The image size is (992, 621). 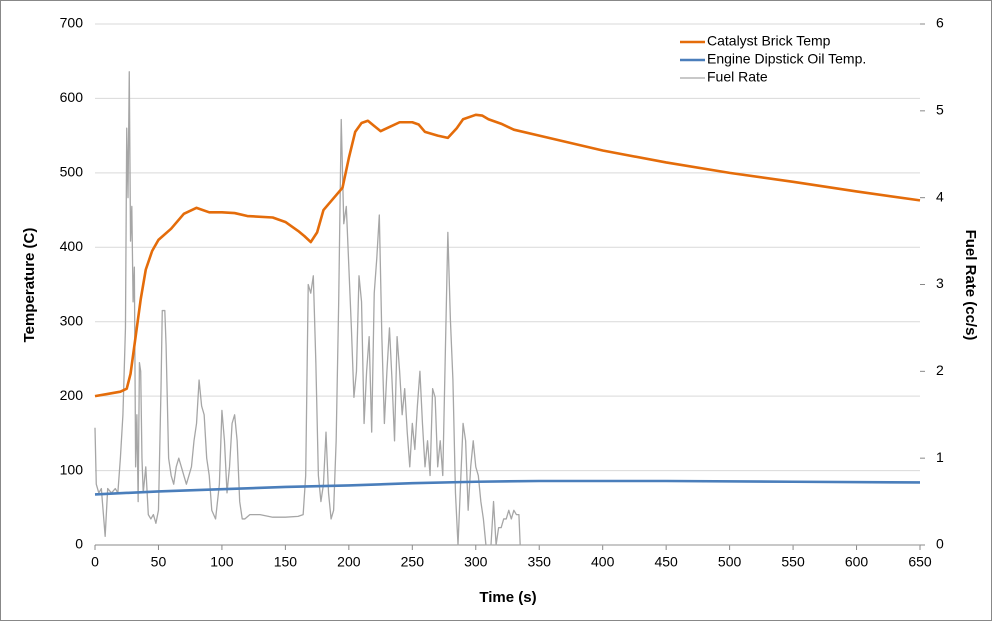 I want to click on x-tick-label: 150, so click(x=286, y=562).